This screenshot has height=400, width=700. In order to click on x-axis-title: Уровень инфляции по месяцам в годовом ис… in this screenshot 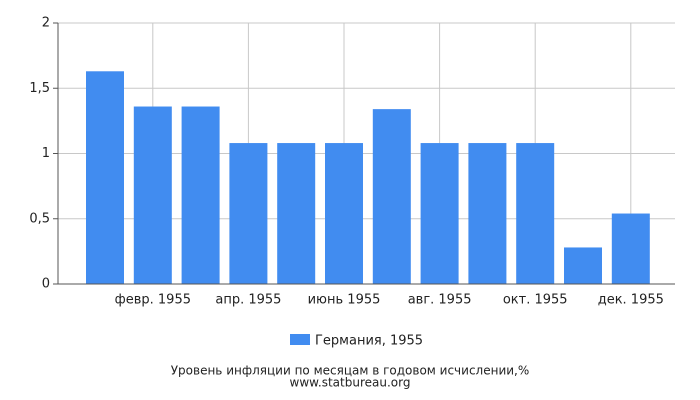, I will do `click(350, 371)`.